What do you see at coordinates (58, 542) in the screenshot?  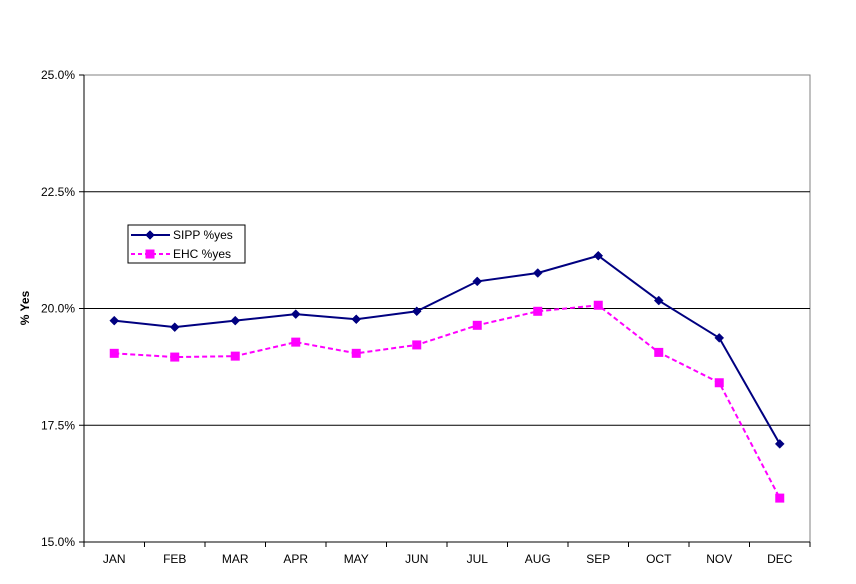 I see `y-tick-label: 15.0%` at bounding box center [58, 542].